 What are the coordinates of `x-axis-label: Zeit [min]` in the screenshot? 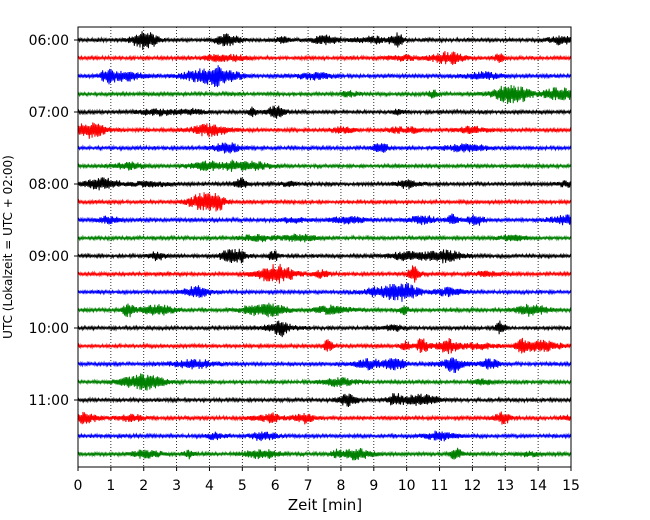 It's located at (325, 505).